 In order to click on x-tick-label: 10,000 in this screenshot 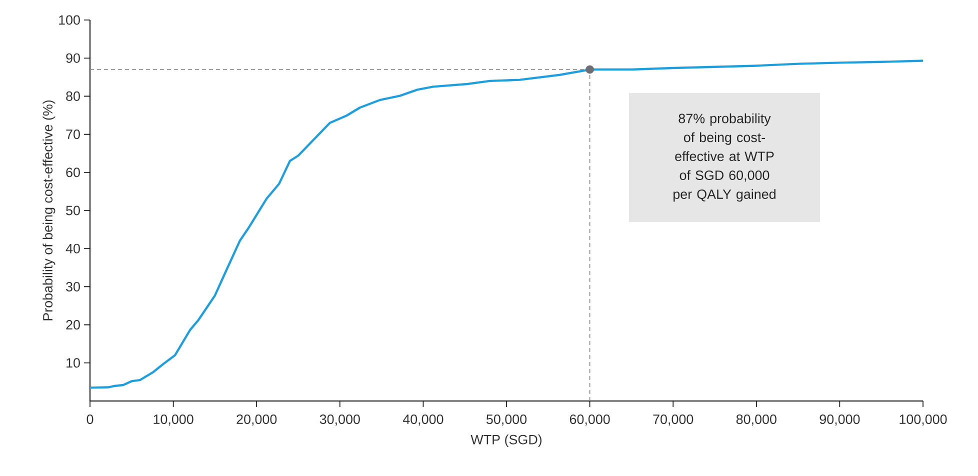, I will do `click(174, 420)`.